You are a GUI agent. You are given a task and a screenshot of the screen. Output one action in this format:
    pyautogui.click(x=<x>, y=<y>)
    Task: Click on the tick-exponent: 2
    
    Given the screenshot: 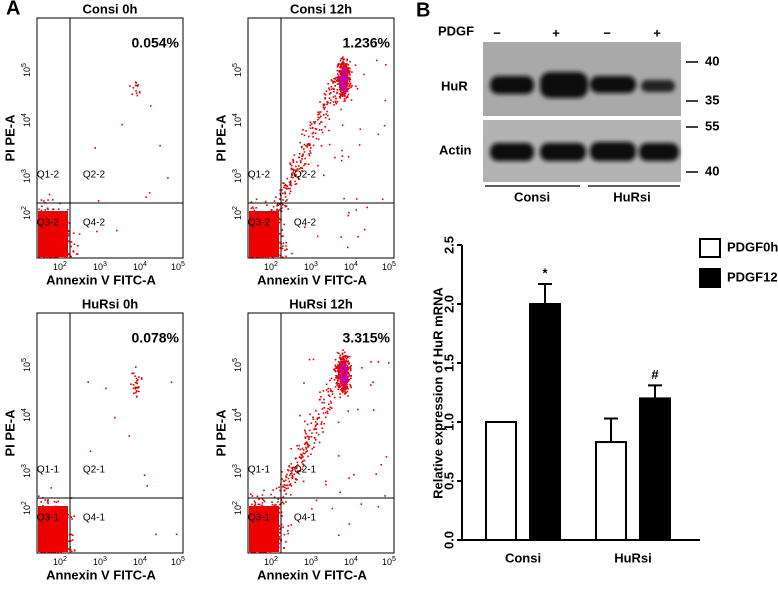 What is the action you would take?
    pyautogui.click(x=235, y=503)
    